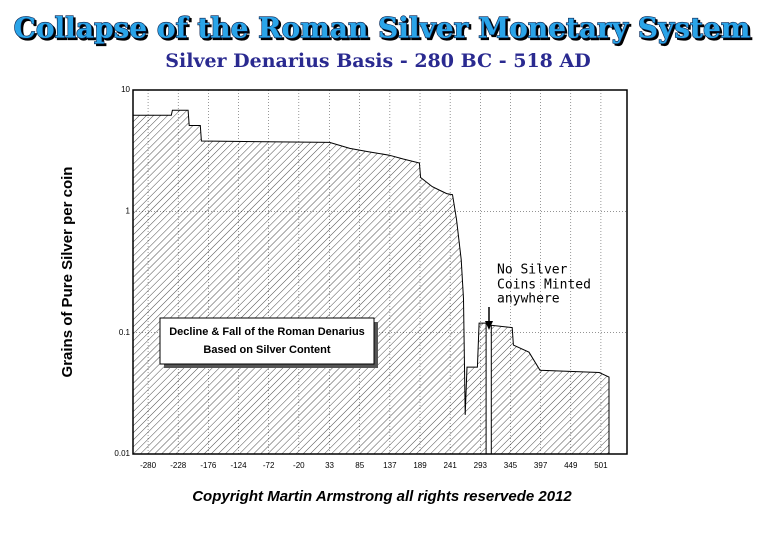  I want to click on x-tick-label: -176, so click(208, 465).